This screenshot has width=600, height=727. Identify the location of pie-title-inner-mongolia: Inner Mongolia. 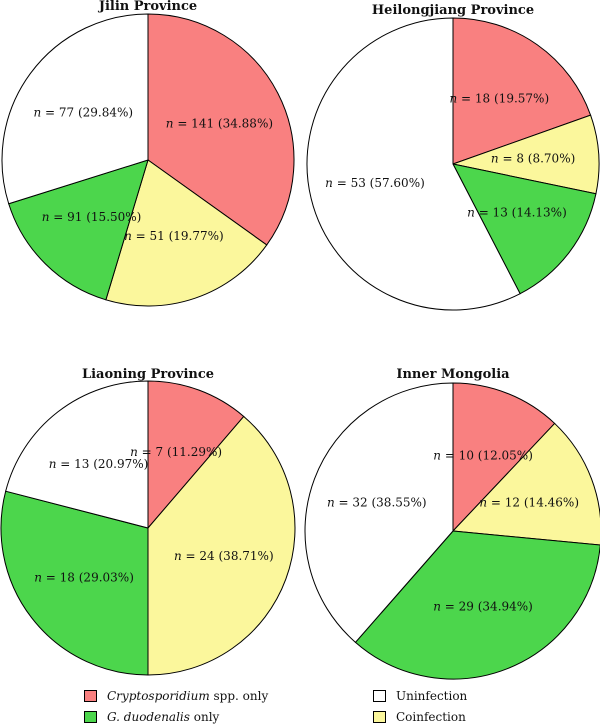
(453, 374).